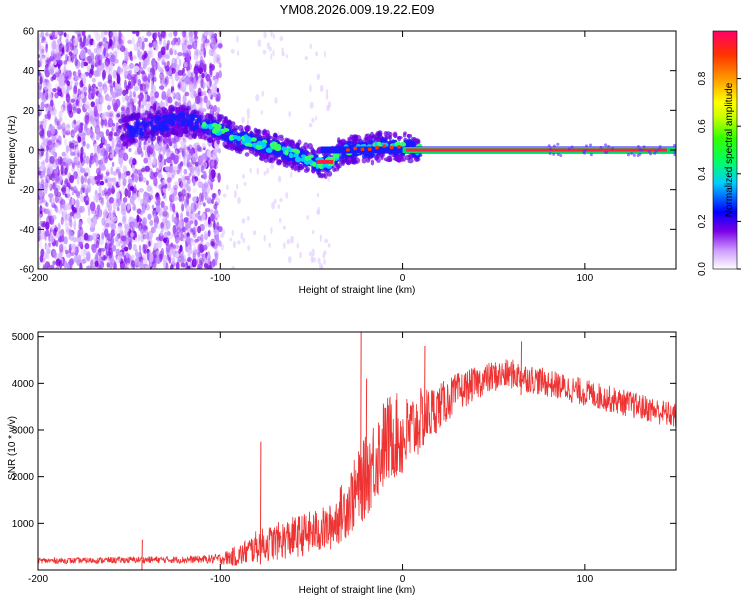 This screenshot has width=750, height=600. Describe the element at coordinates (226, 130) in the screenshot. I see `ridge-peak` at that location.